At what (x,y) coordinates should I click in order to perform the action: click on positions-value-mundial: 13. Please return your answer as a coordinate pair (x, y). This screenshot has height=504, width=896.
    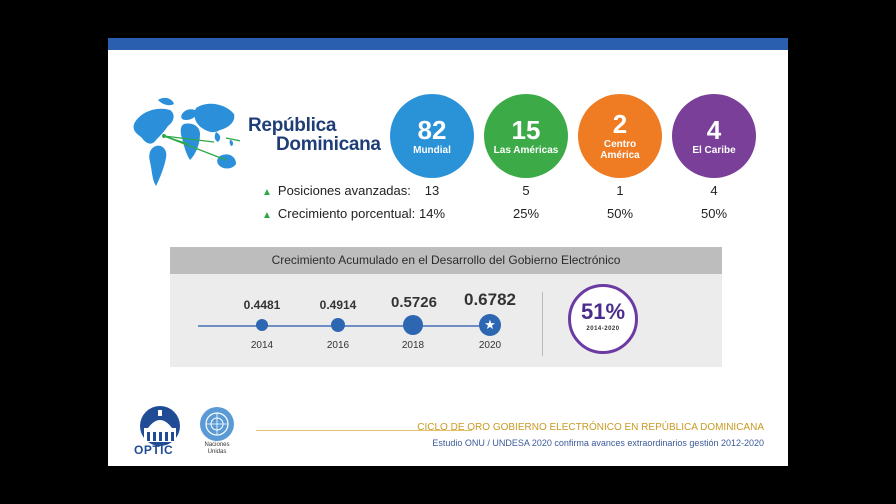
    Looking at the image, I should click on (432, 190).